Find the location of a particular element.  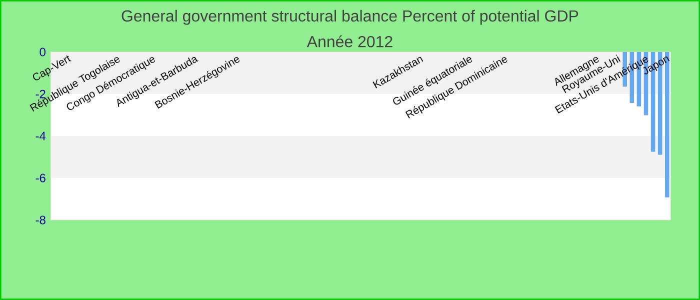

y-tick-label: -4 is located at coordinates (41, 136).